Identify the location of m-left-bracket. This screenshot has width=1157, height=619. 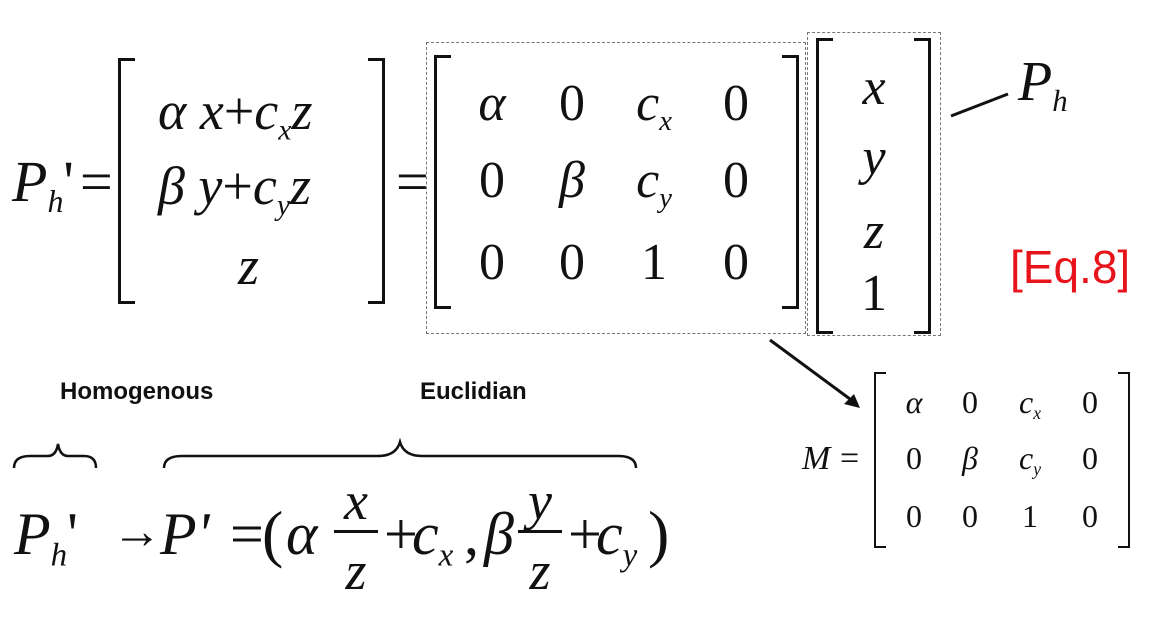
(880, 460).